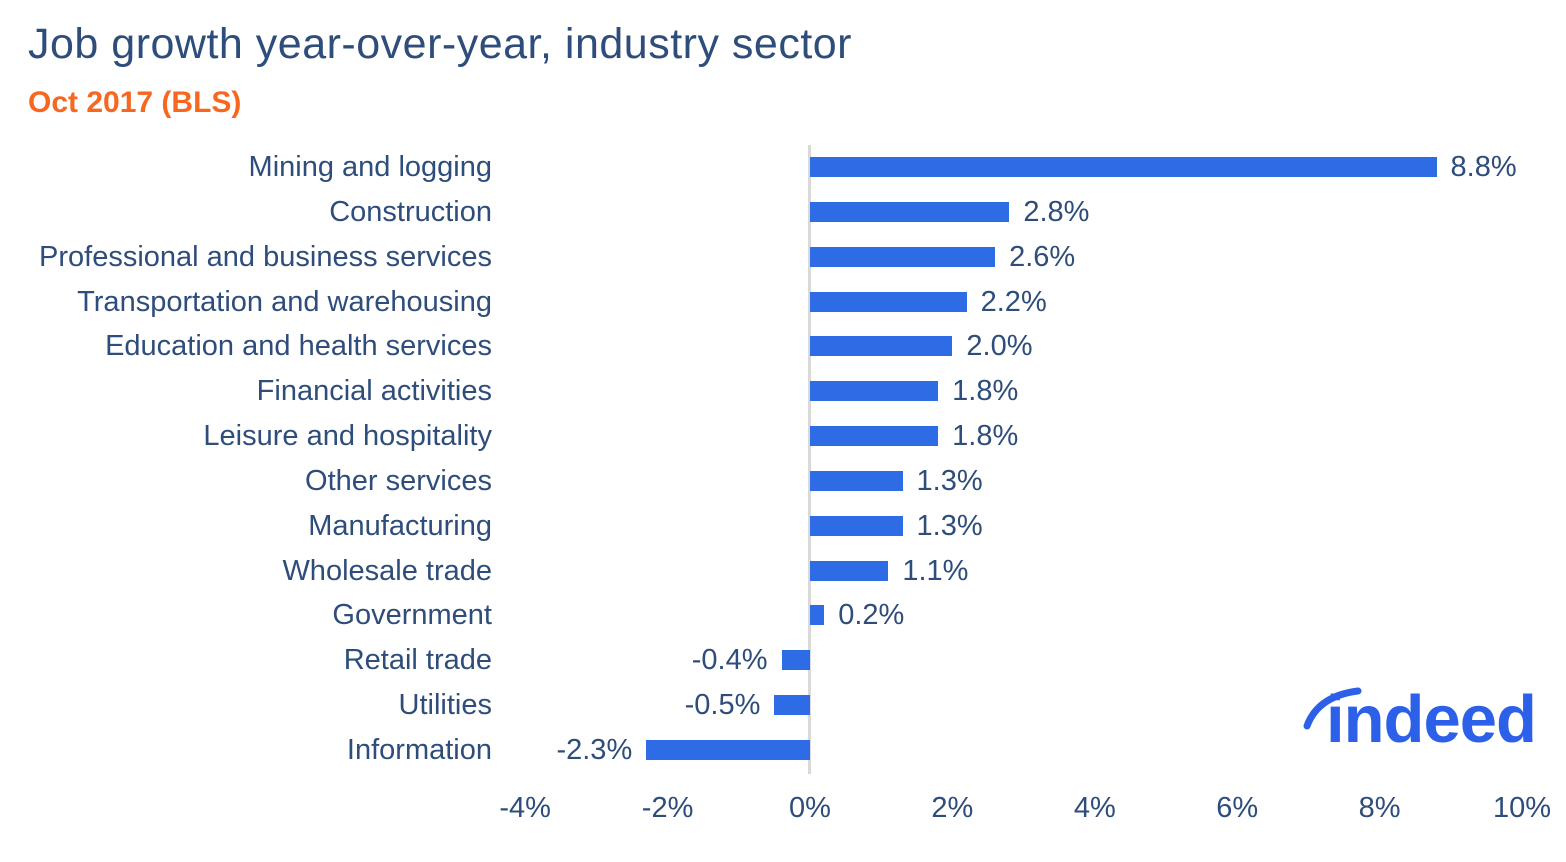 The image size is (1566, 862). Describe the element at coordinates (298, 346) in the screenshot. I see `category-label: Education and health services` at that location.